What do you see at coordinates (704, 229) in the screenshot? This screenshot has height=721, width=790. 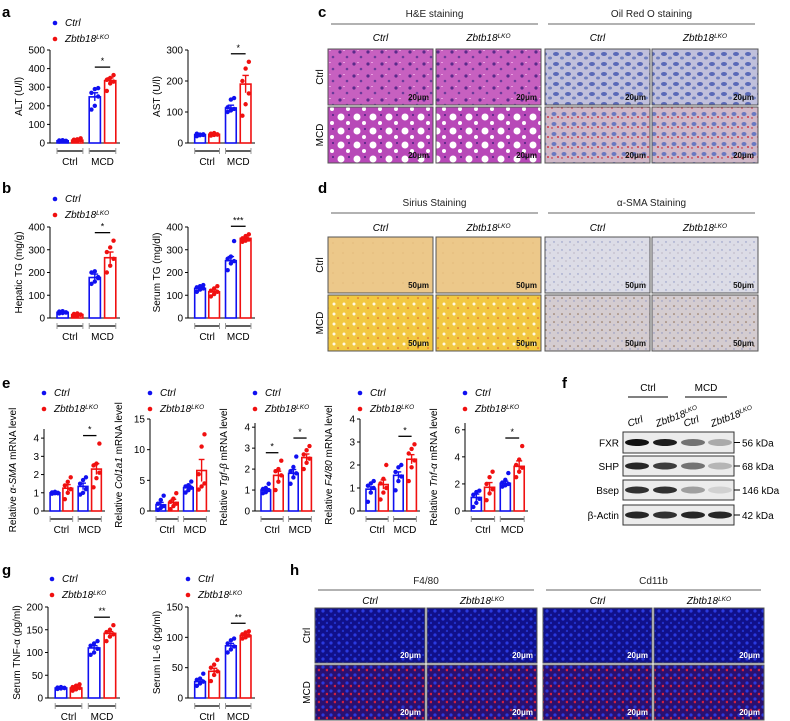 I see `d-col-label: Zbtb18LKO` at bounding box center [704, 229].